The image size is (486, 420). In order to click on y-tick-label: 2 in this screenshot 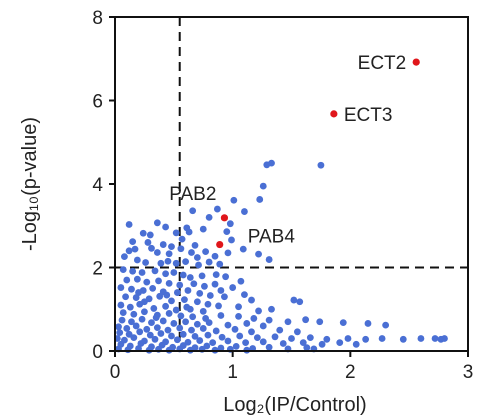, I will do `click(97, 269)`.